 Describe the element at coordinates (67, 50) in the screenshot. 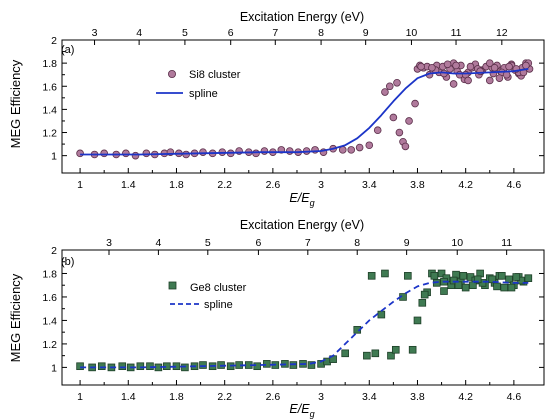

I see `panel-label: (a)` at that location.